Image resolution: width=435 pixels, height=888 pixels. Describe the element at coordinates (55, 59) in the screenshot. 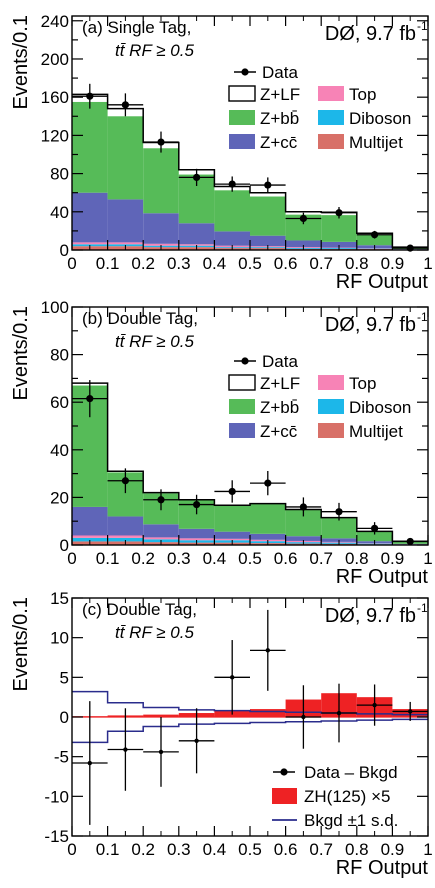

I see `y-tick-label: 200` at that location.